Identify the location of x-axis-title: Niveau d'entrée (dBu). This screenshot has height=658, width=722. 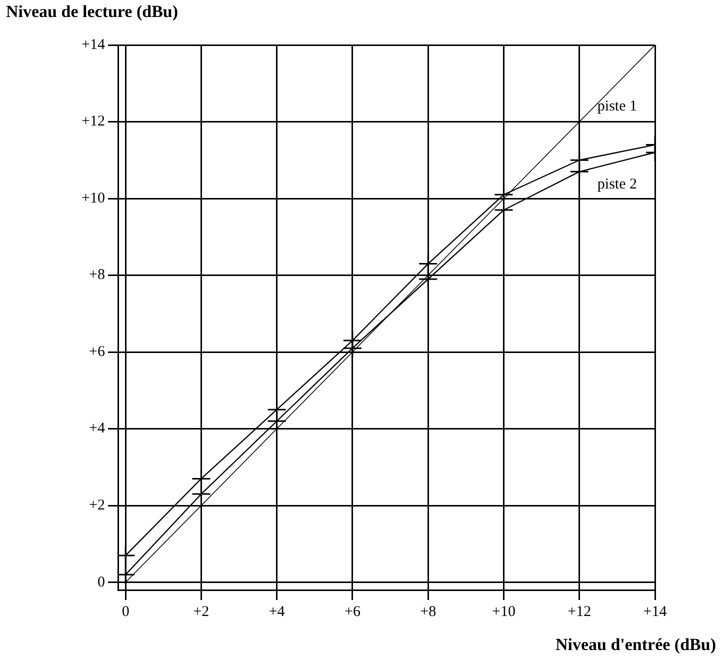
(635, 644).